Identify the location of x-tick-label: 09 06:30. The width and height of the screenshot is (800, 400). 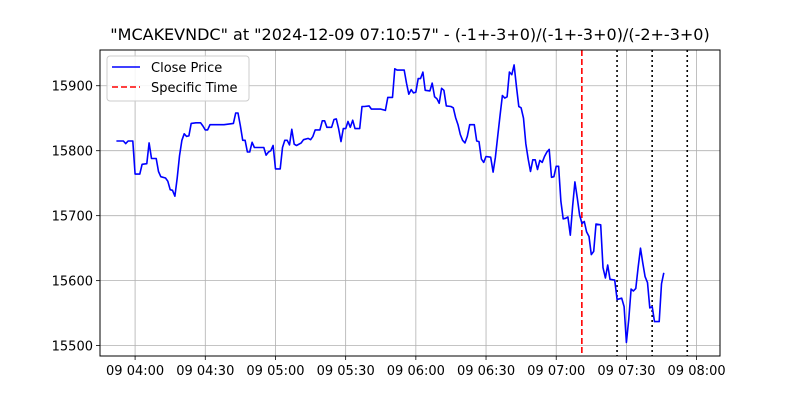
(486, 371).